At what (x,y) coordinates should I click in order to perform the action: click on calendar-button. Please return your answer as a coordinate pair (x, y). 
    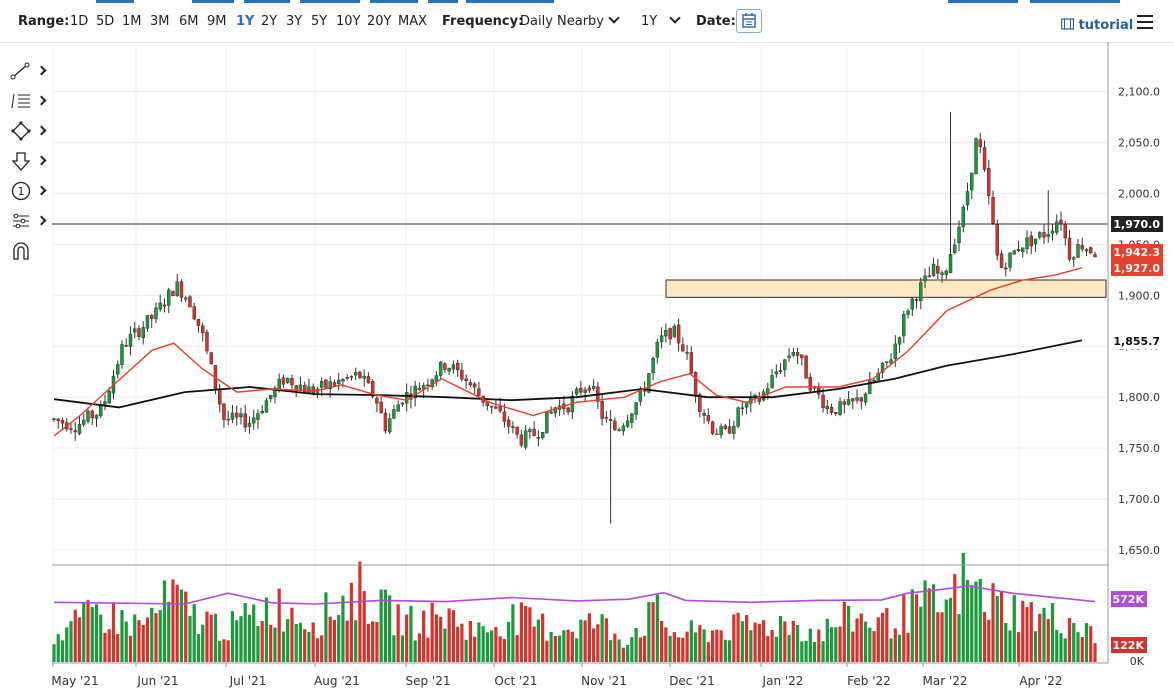
    Looking at the image, I should click on (749, 21).